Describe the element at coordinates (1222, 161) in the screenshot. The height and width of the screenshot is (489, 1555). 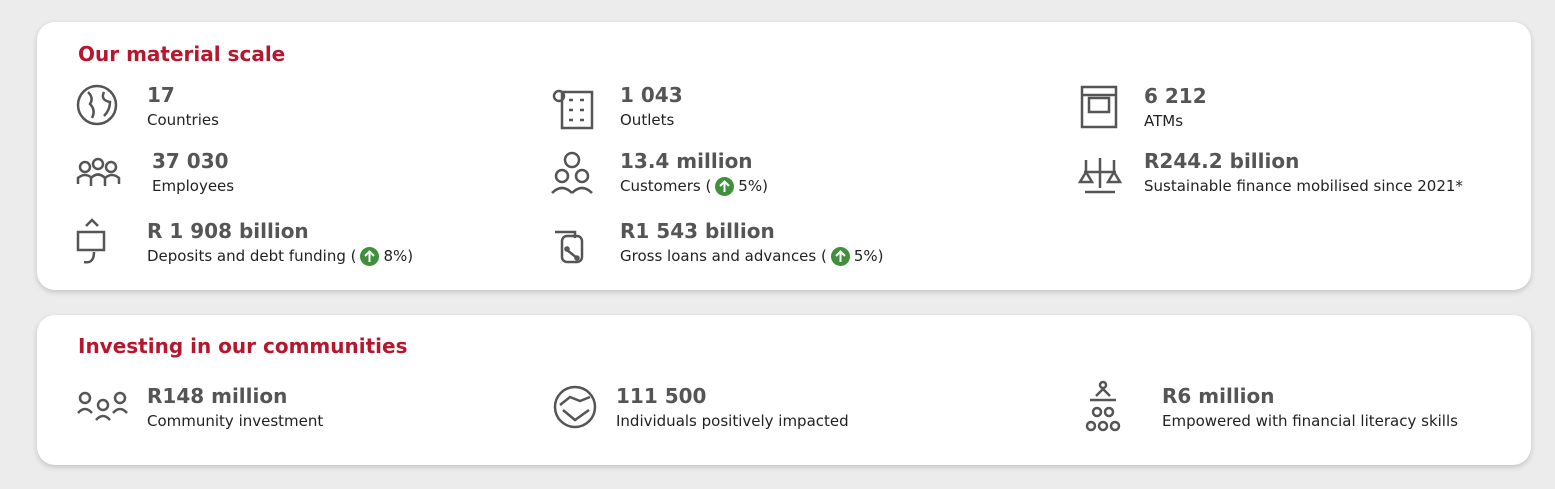
I see `stat-value: R244.2 billion` at that location.